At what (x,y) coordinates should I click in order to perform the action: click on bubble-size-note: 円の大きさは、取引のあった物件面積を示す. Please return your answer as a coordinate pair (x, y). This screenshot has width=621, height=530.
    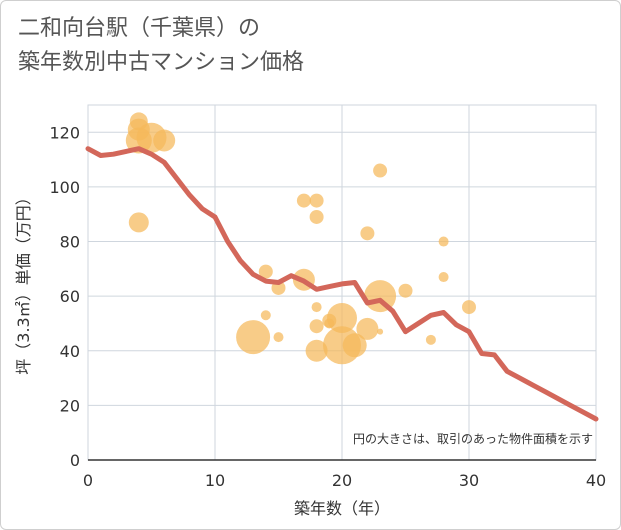
    Looking at the image, I should click on (473, 438).